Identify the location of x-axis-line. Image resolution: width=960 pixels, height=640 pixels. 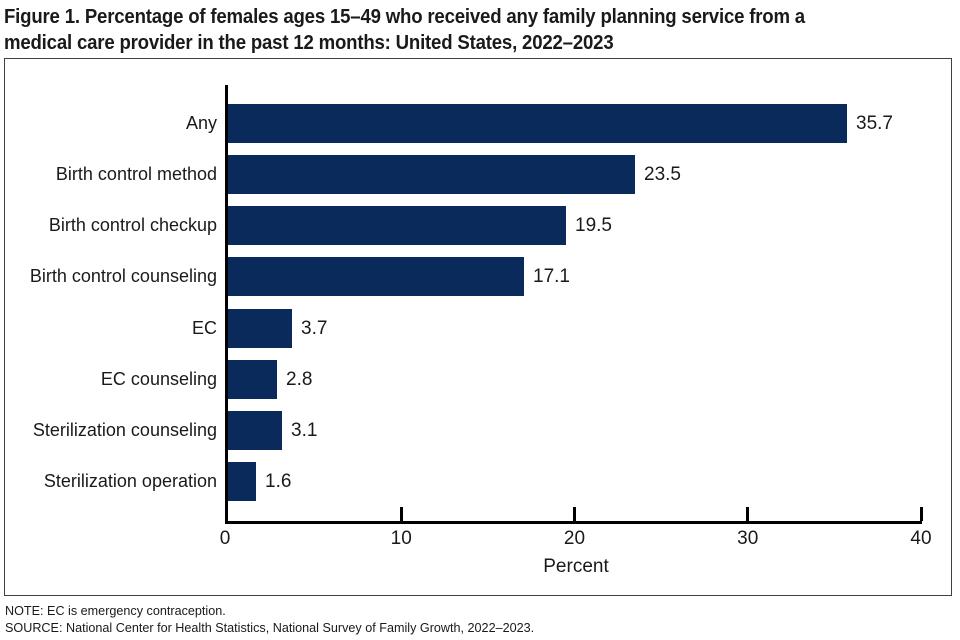
(573, 522).